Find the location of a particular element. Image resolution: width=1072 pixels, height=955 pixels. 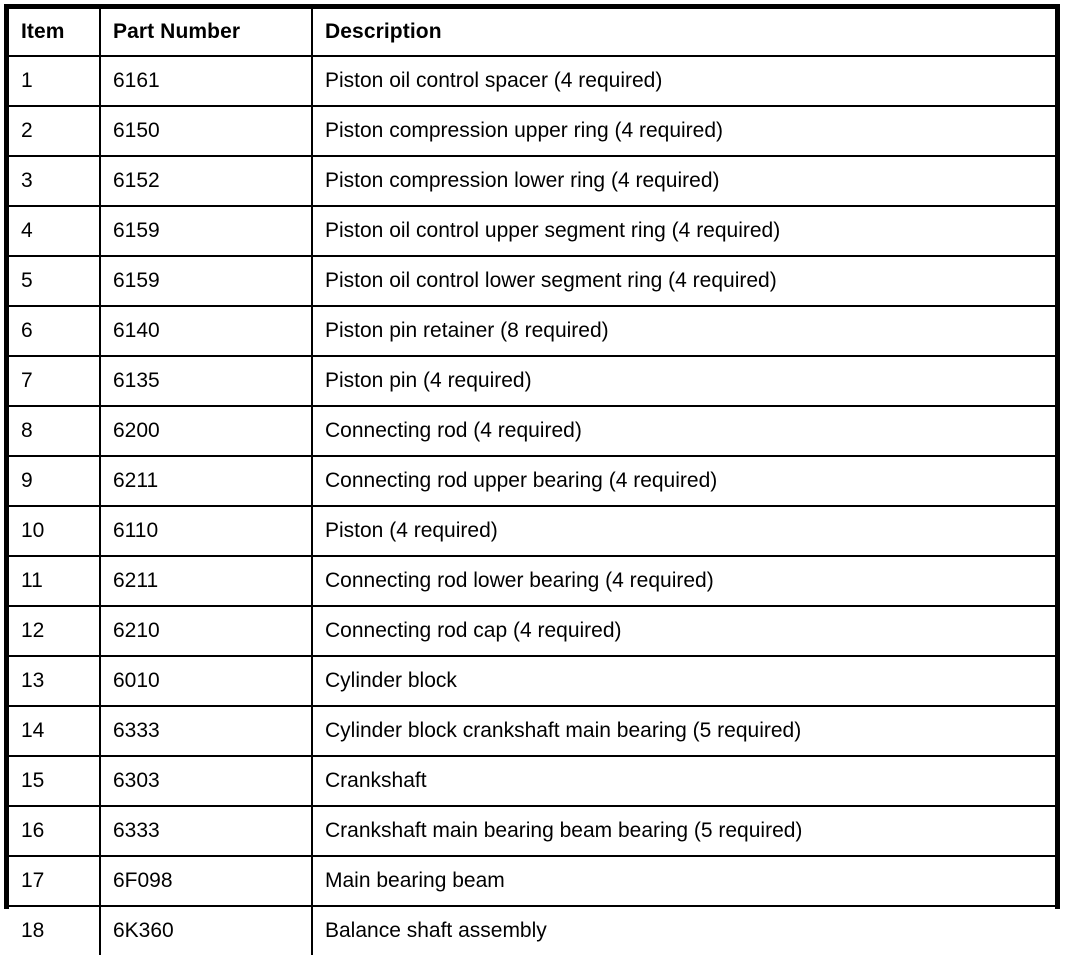

table-header-row: Item Part Number Description is located at coordinates (532, 33).